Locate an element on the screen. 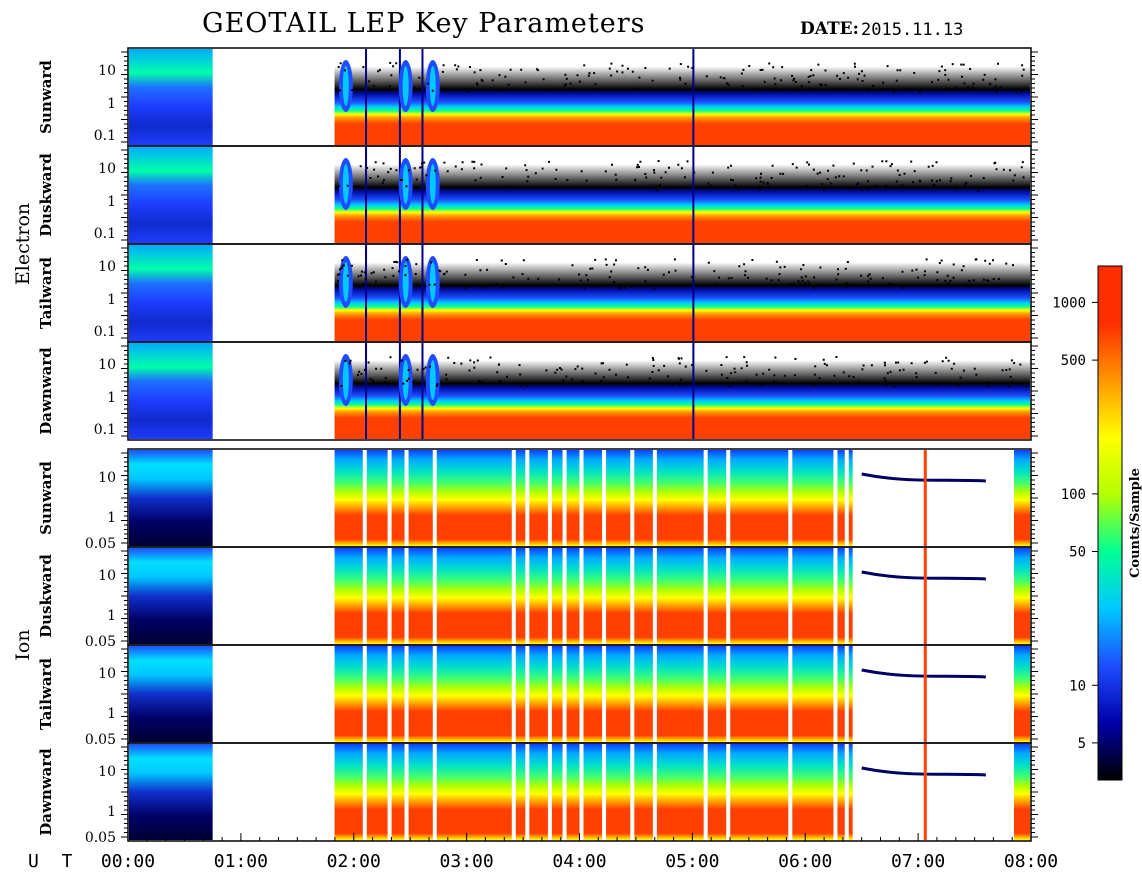  time-tick-label: 02:00 is located at coordinates (354, 861).